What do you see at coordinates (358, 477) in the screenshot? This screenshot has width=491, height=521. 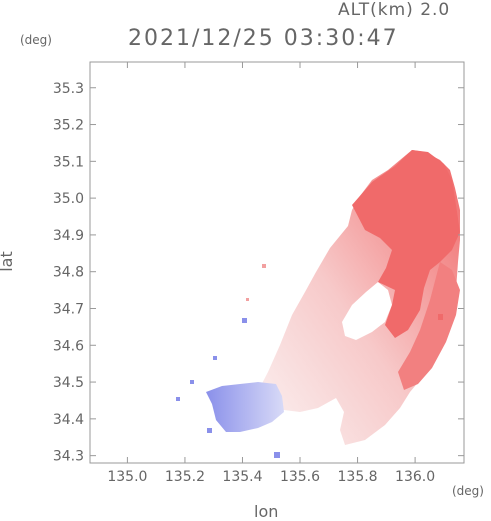 I see `x-tick-label: 135.8` at bounding box center [358, 477].